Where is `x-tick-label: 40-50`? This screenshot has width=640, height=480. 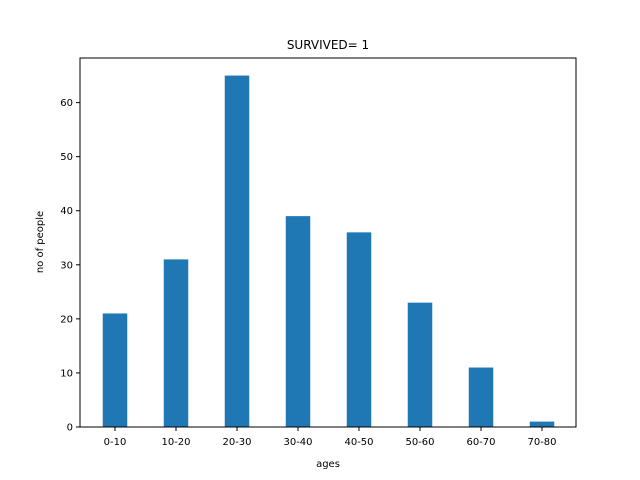 x-tick-label: 40-50 is located at coordinates (358, 442).